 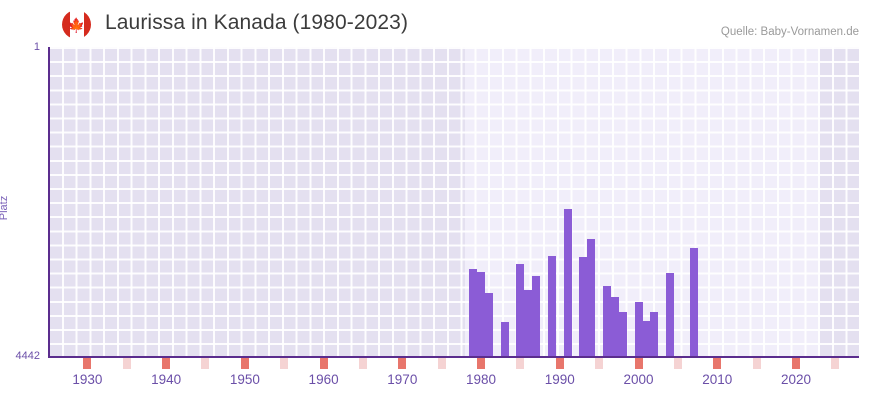 I want to click on source-note: Quelle: Baby-Vornamen.de, so click(x=789, y=32).